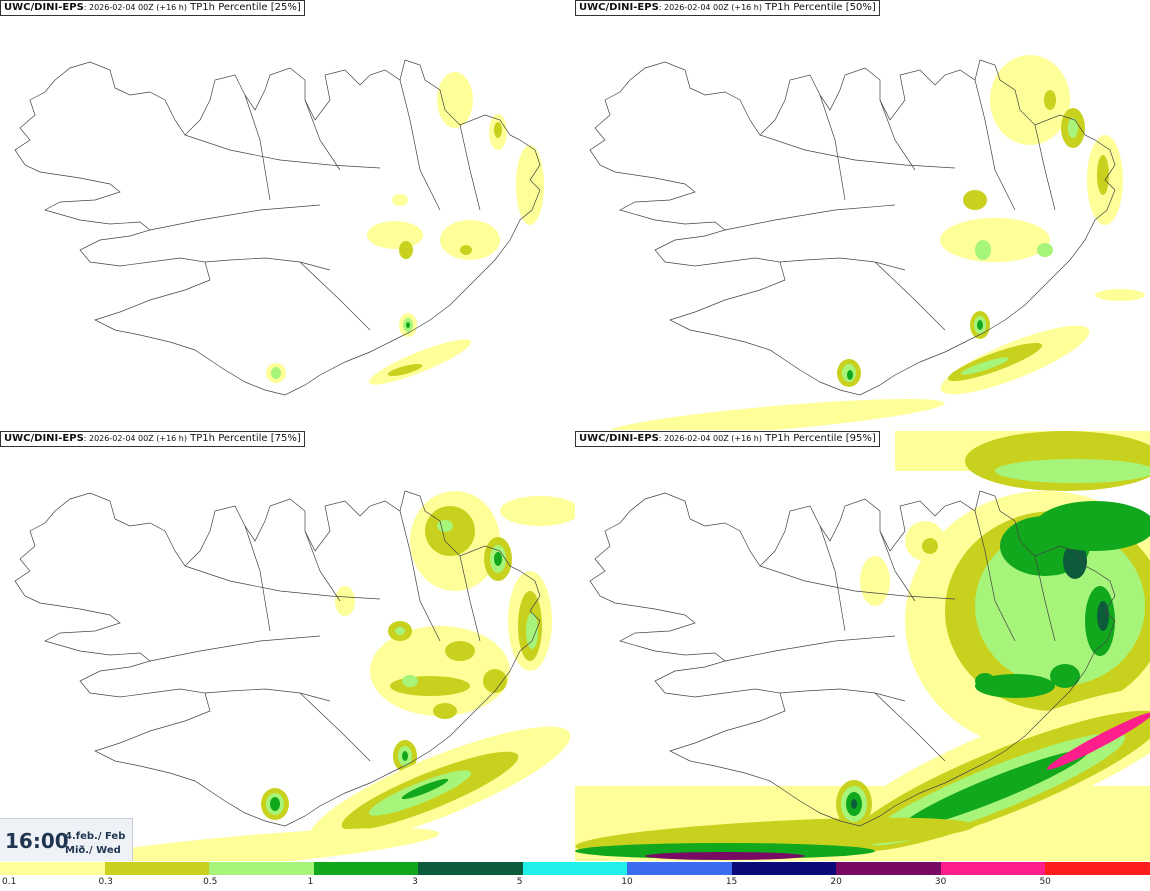 Image resolution: width=1150 pixels, height=891 pixels. What do you see at coordinates (95, 836) in the screenshot?
I see `valid-date-line1: 4.feb./ Feb` at bounding box center [95, 836].